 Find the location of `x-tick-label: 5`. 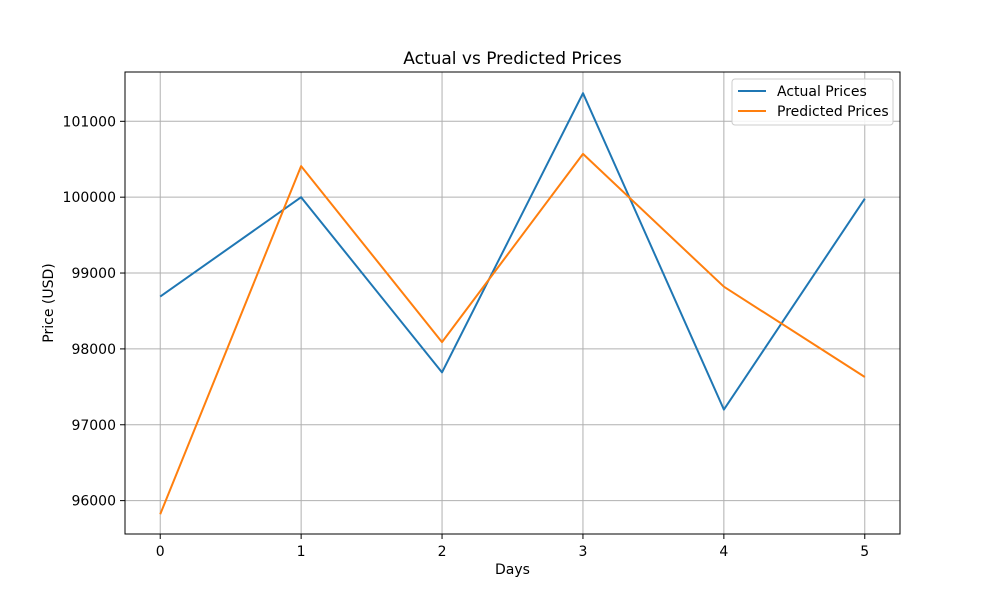

x-tick-label: 5 is located at coordinates (864, 552).